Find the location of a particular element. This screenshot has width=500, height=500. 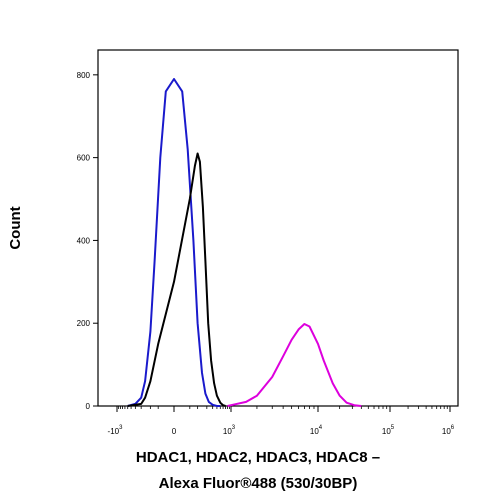

y-axis-title: Count is located at coordinates (15, 227).